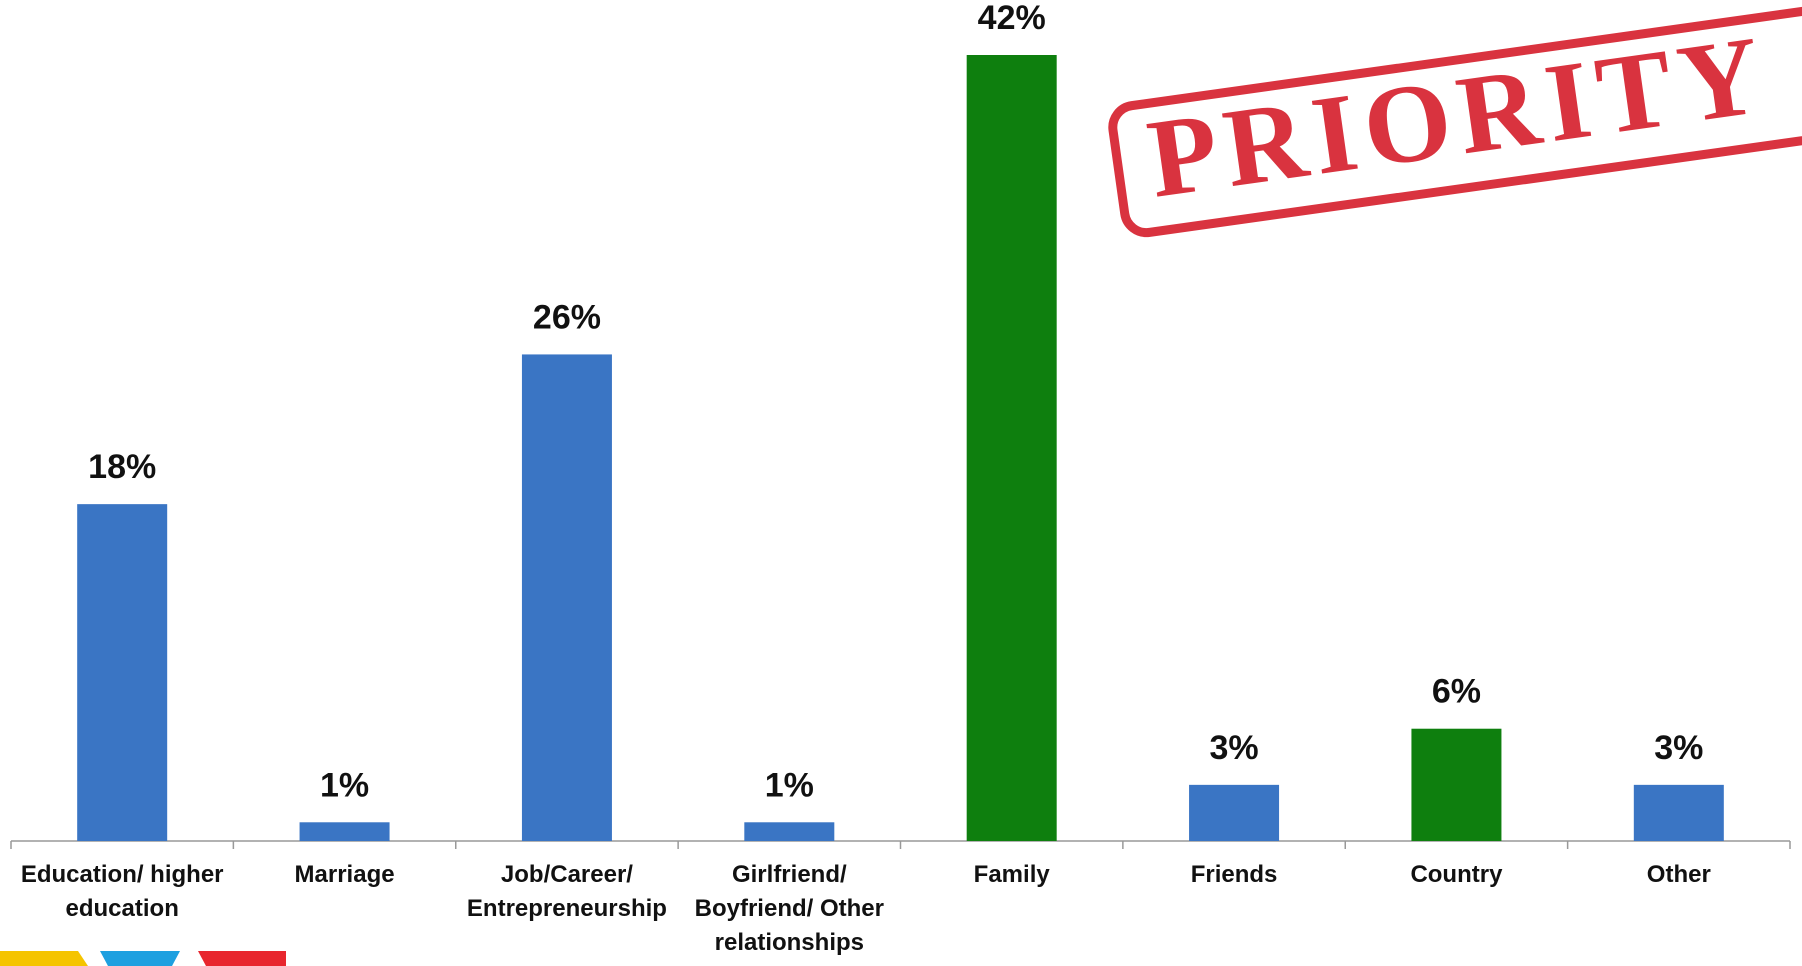 This screenshot has width=1802, height=966. Describe the element at coordinates (122, 891) in the screenshot. I see `x-tick-label: Education/ higher education` at that location.